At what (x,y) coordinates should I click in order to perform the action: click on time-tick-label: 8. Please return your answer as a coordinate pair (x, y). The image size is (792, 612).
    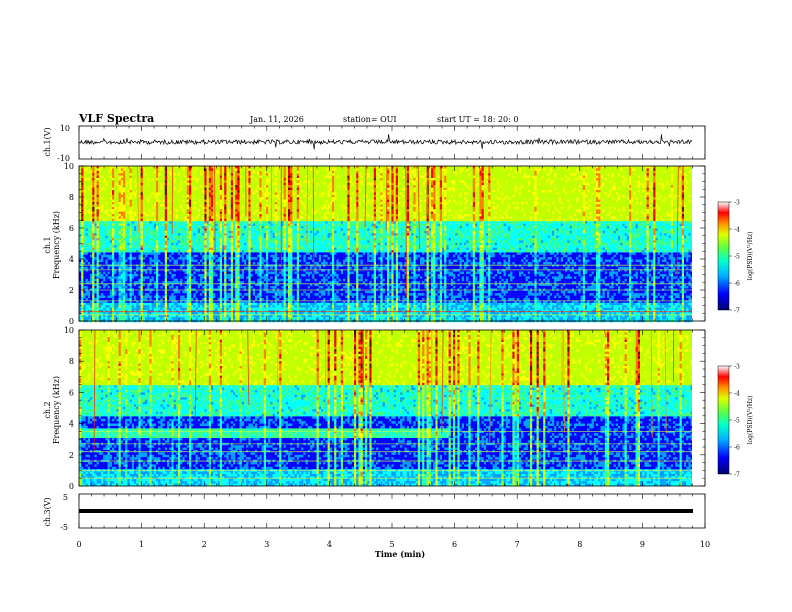
    Looking at the image, I should click on (579, 544).